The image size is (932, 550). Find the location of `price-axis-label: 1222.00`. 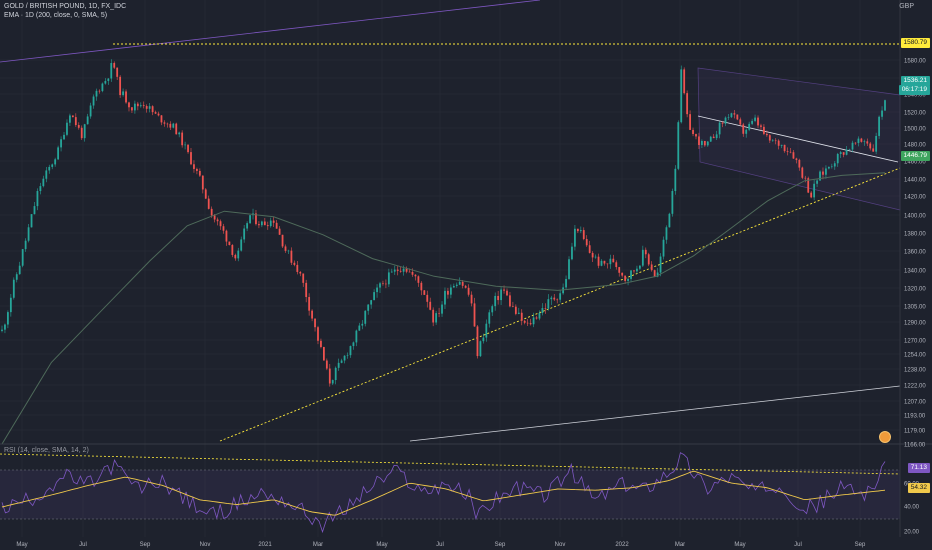

price-axis-label: 1222.00 is located at coordinates (915, 387).